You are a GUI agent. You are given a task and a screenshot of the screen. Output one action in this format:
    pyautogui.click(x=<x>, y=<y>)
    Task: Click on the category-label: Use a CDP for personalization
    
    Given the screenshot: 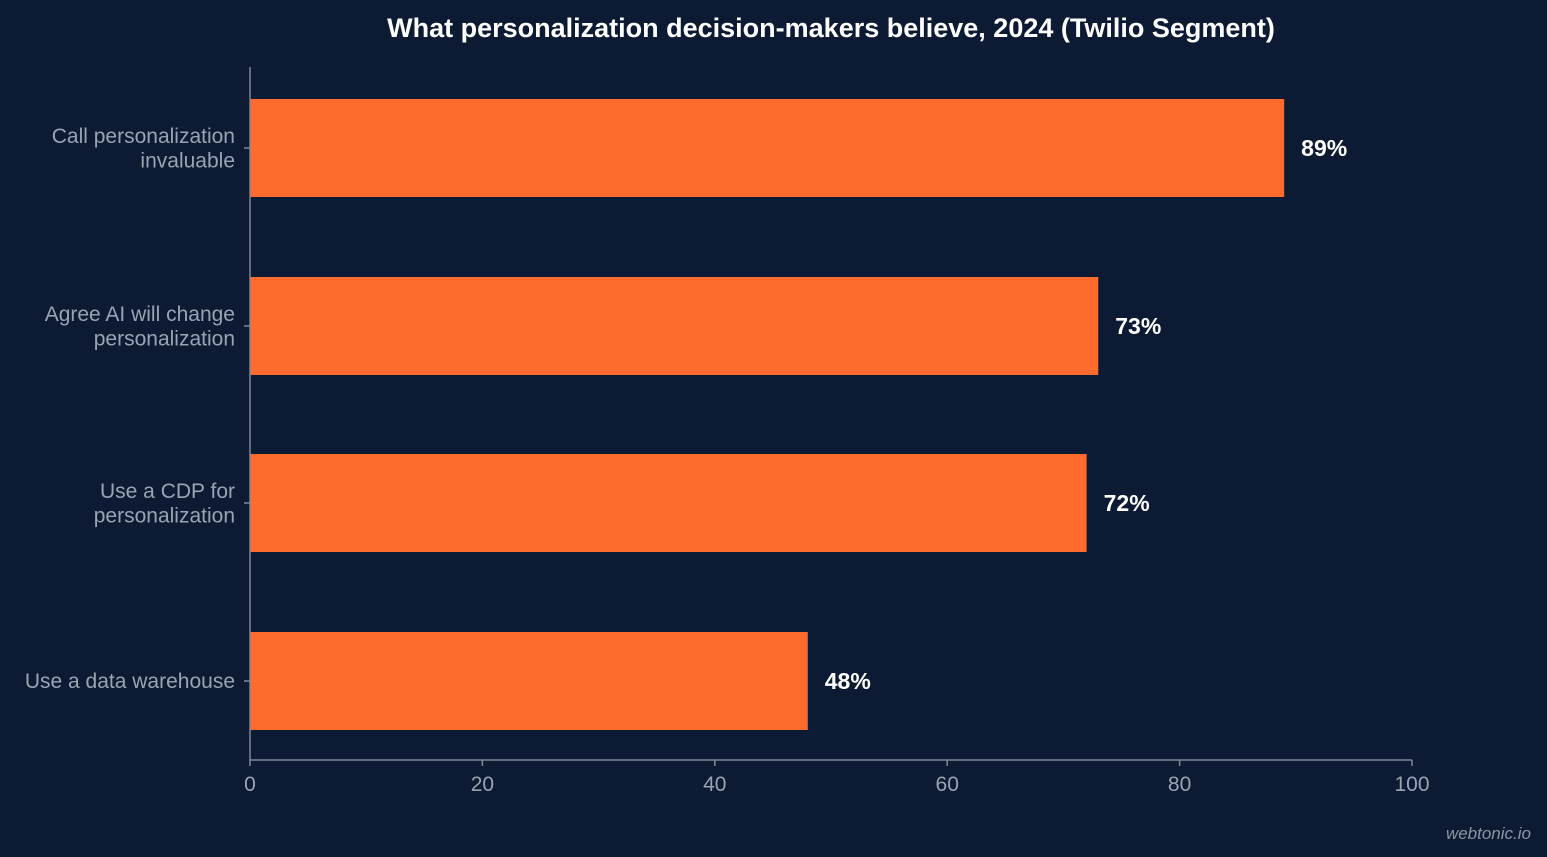 What is the action you would take?
    pyautogui.click(x=164, y=504)
    